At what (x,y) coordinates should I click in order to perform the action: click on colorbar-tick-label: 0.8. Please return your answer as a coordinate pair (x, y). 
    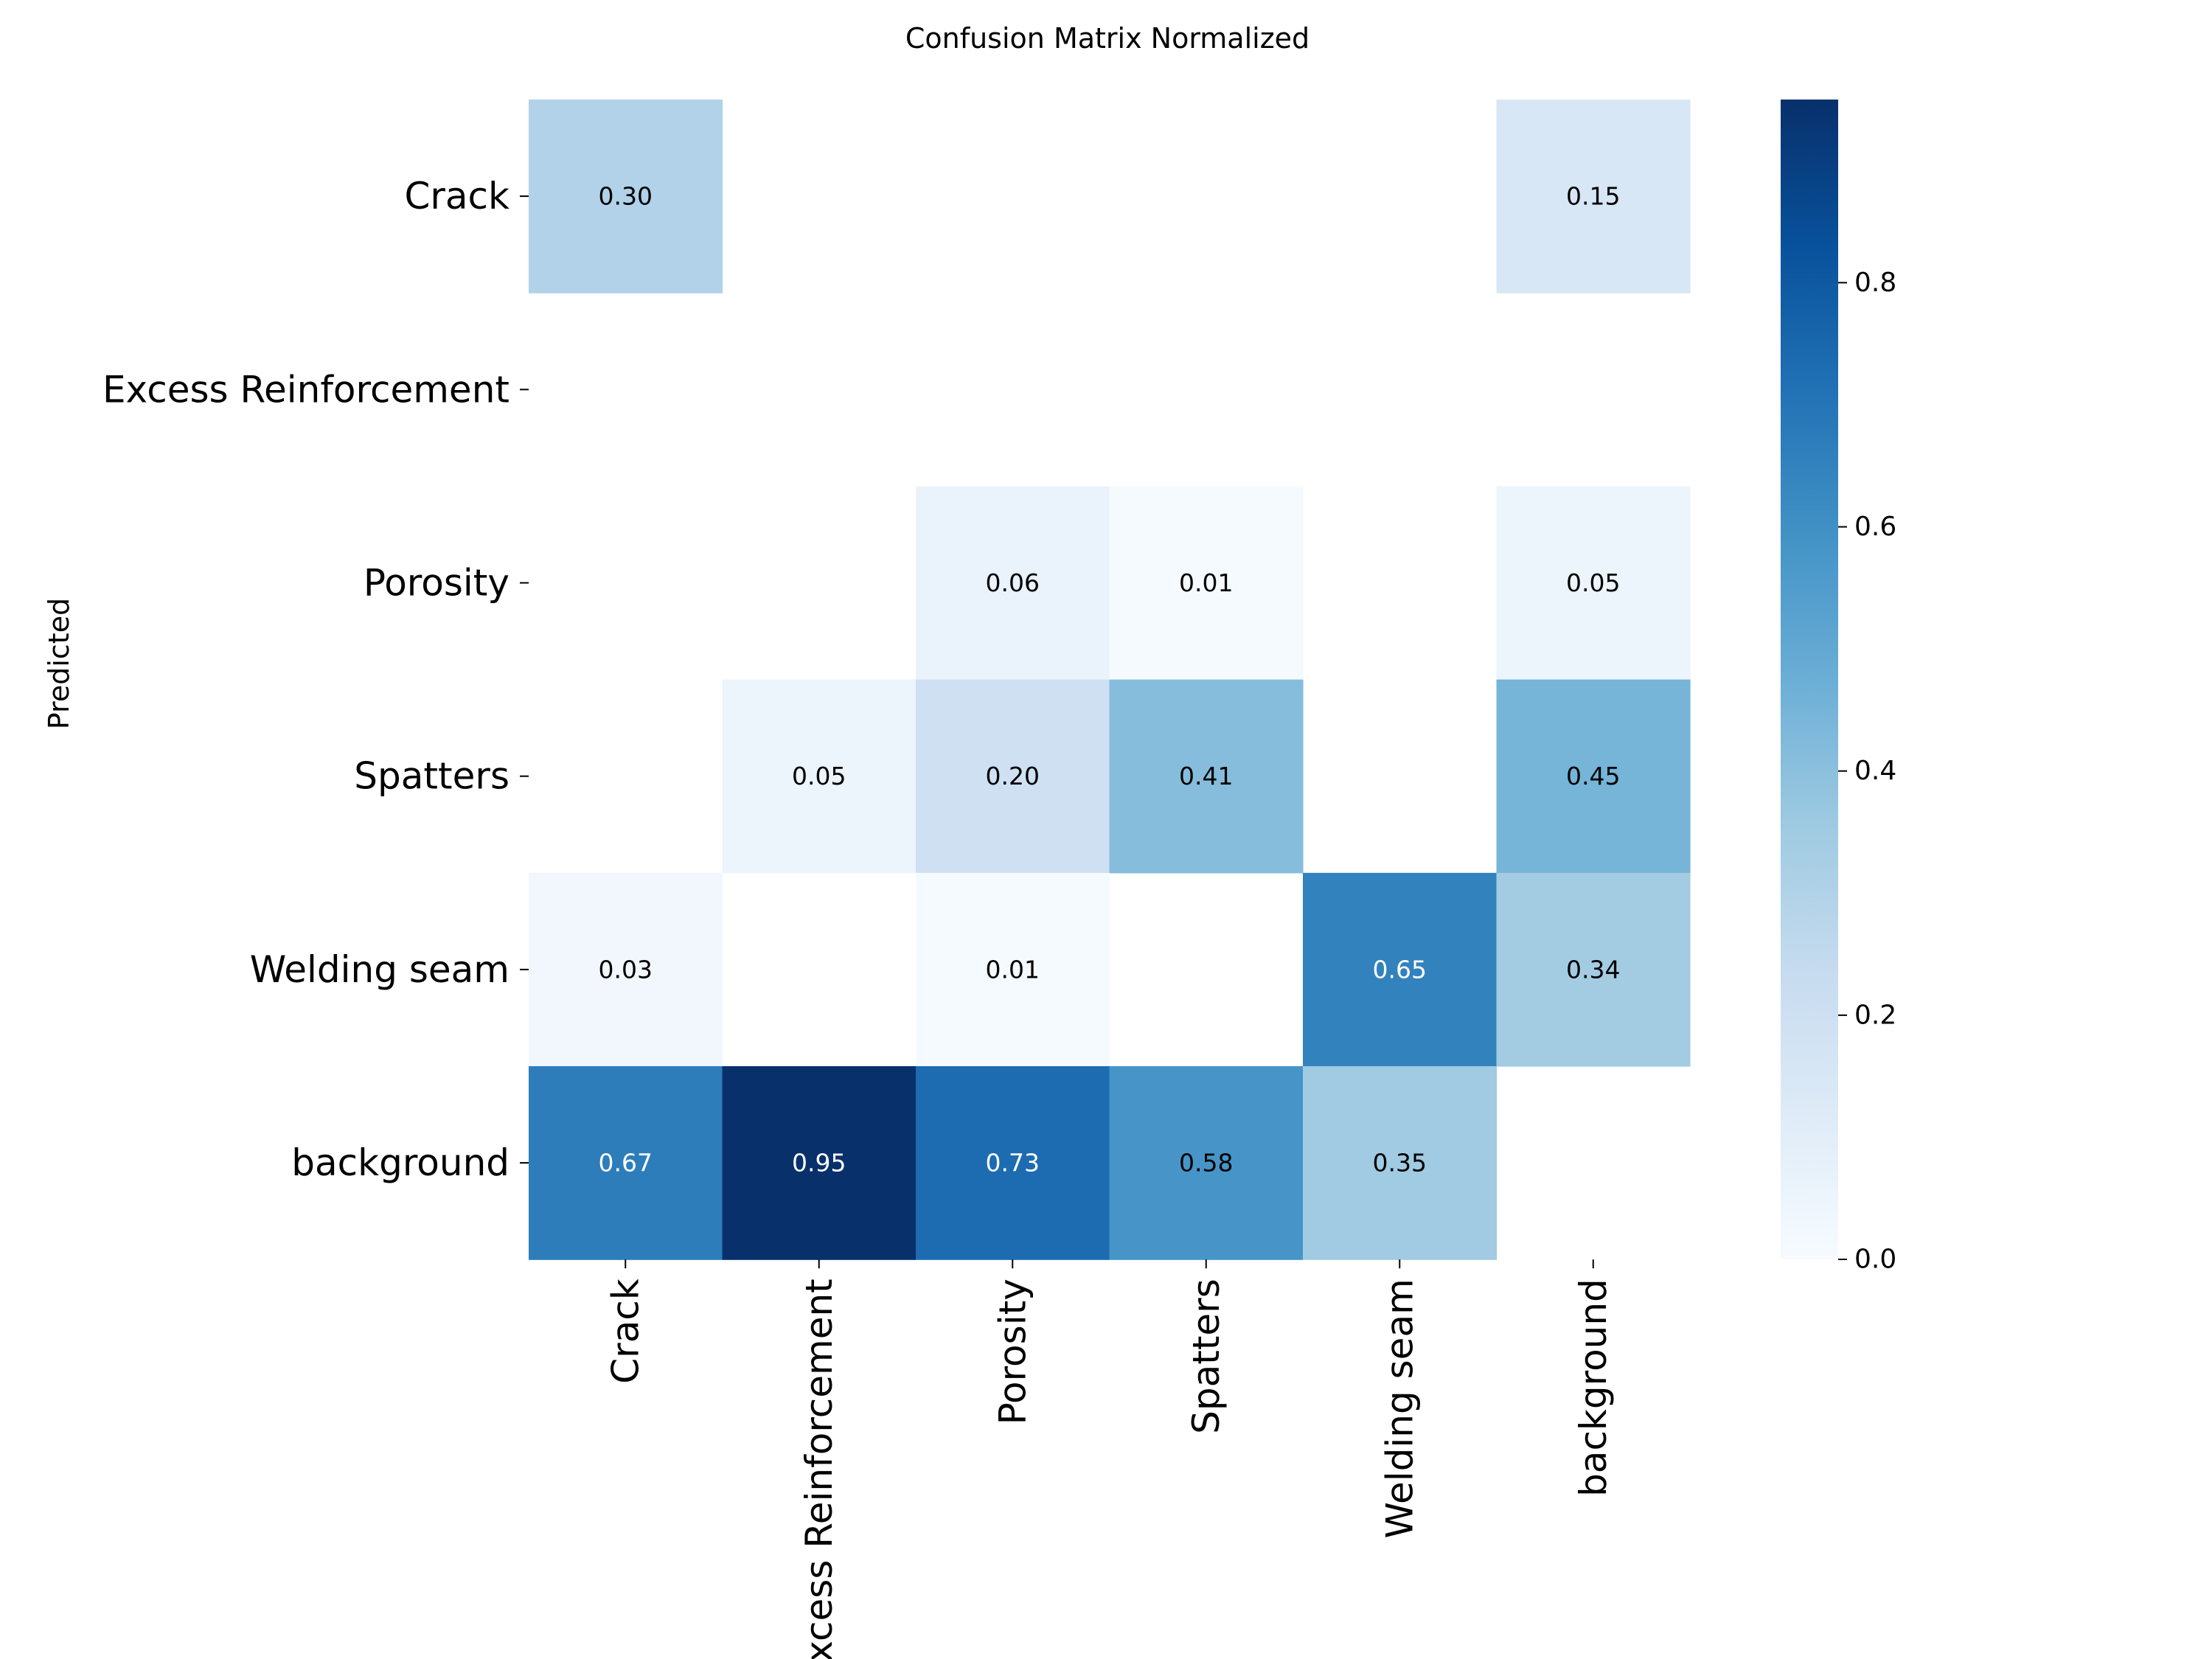
    Looking at the image, I should click on (1875, 283).